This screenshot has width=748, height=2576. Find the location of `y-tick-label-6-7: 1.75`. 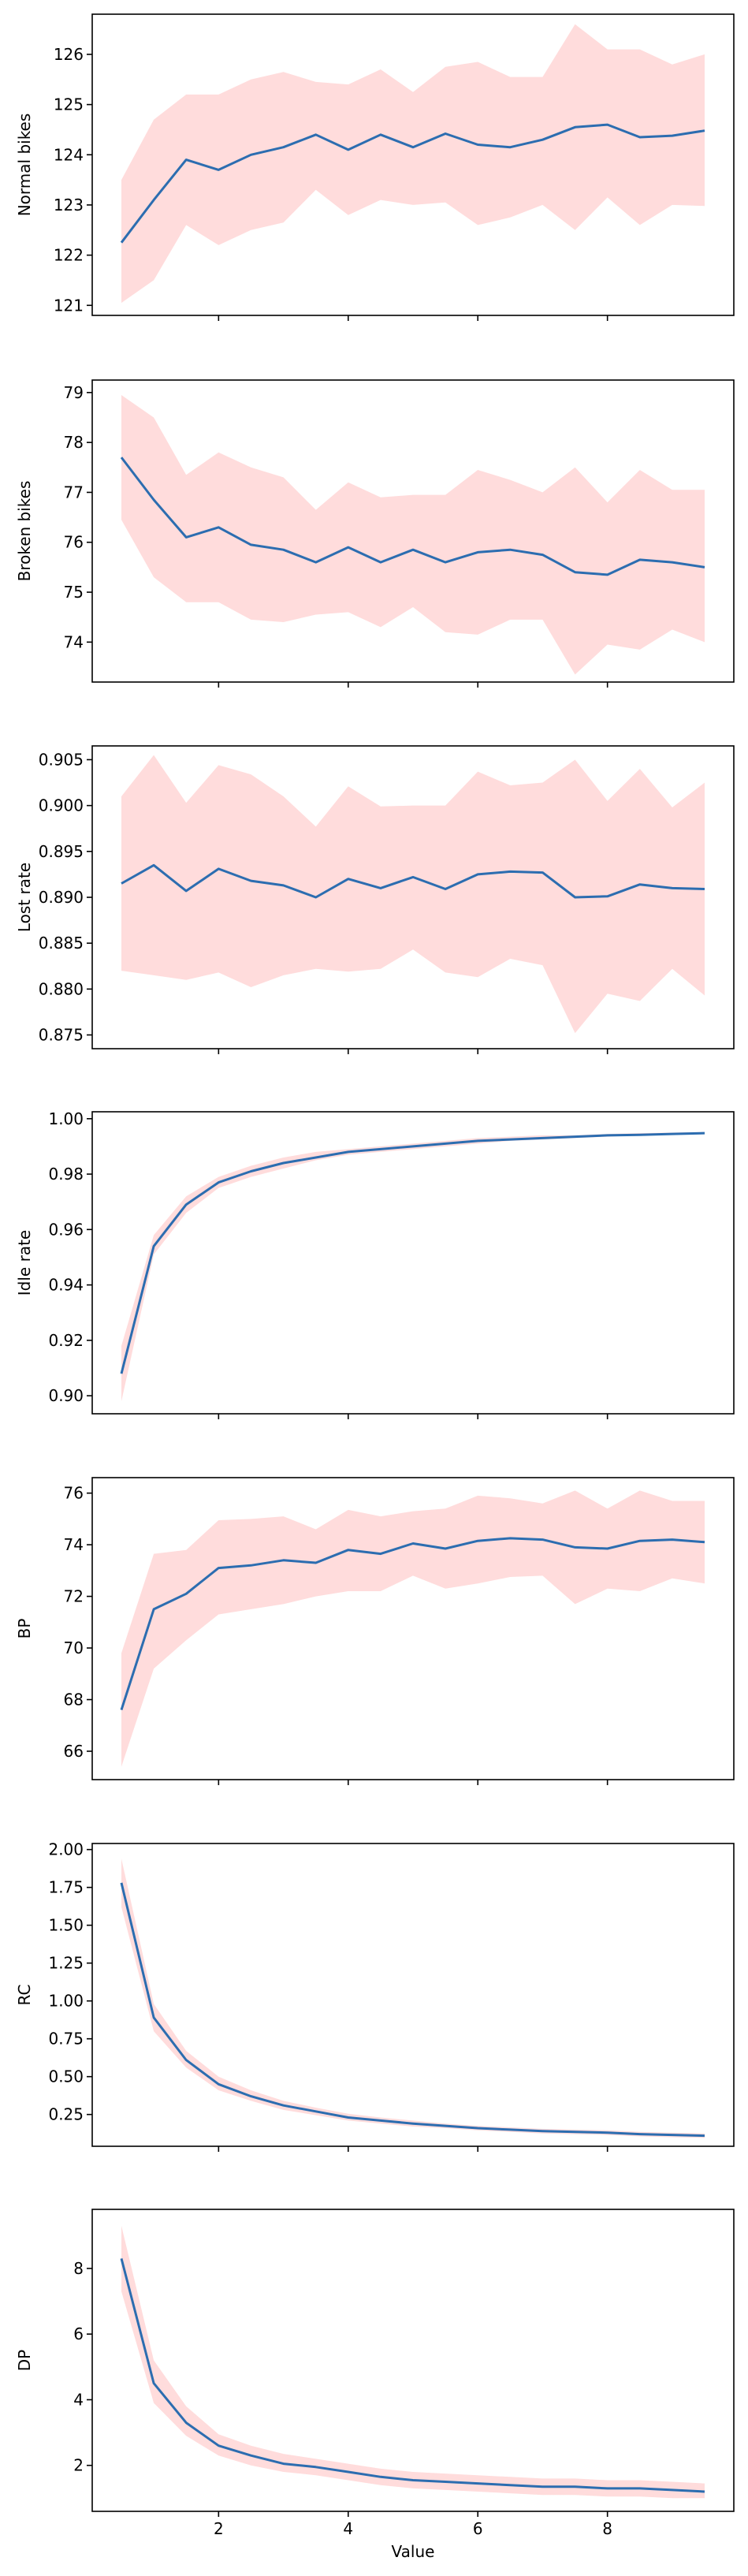

y-tick-label-6-7: 1.75 is located at coordinates (66, 1887).